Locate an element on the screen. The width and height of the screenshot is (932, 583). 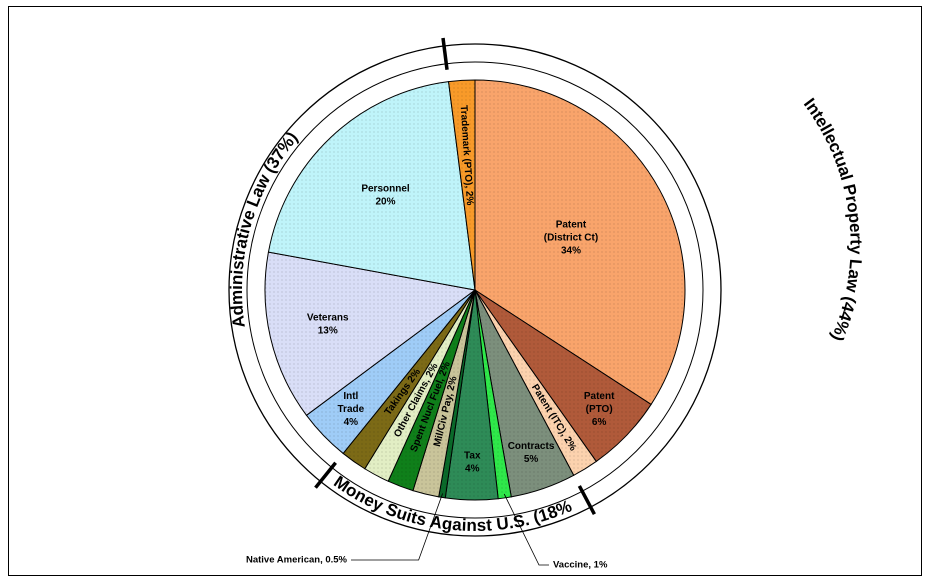
callout-native-american: Native American, 0.5% is located at coordinates (297, 560).